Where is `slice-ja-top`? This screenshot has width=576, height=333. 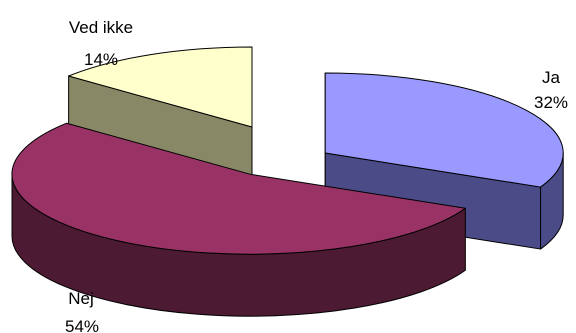
slice-ja-top is located at coordinates (444, 130).